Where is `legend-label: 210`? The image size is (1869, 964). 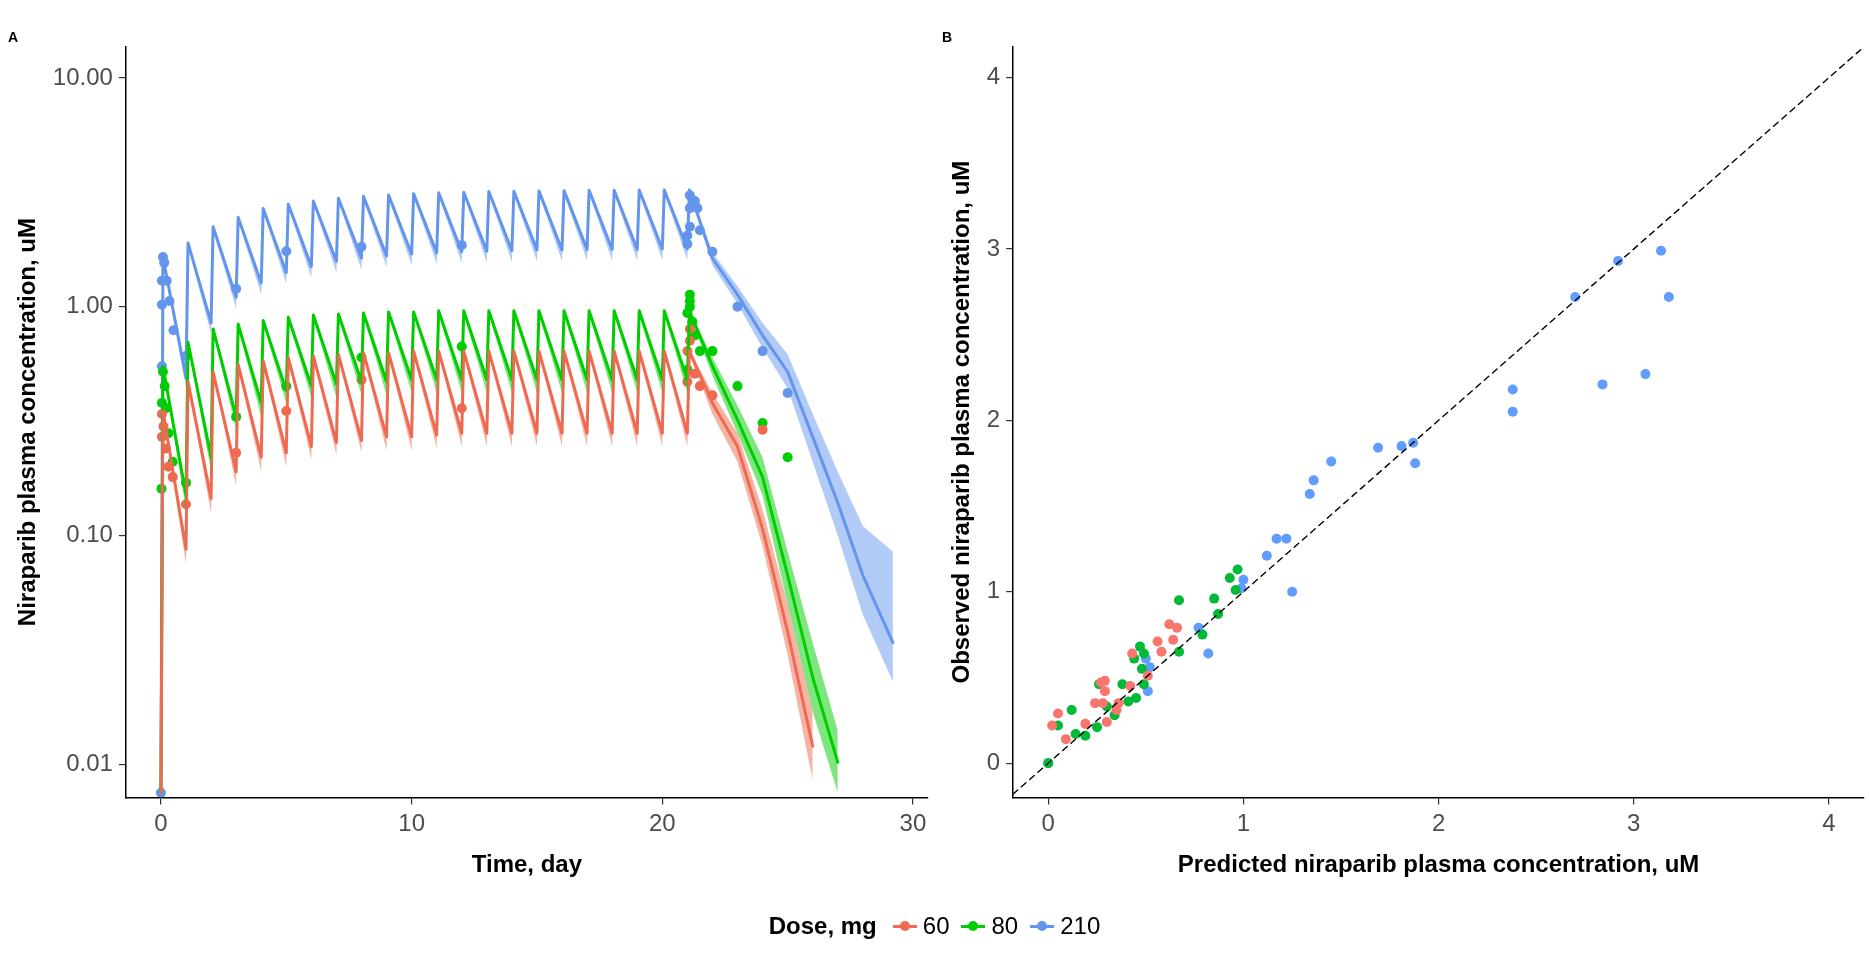
legend-label: 210 is located at coordinates (1080, 926).